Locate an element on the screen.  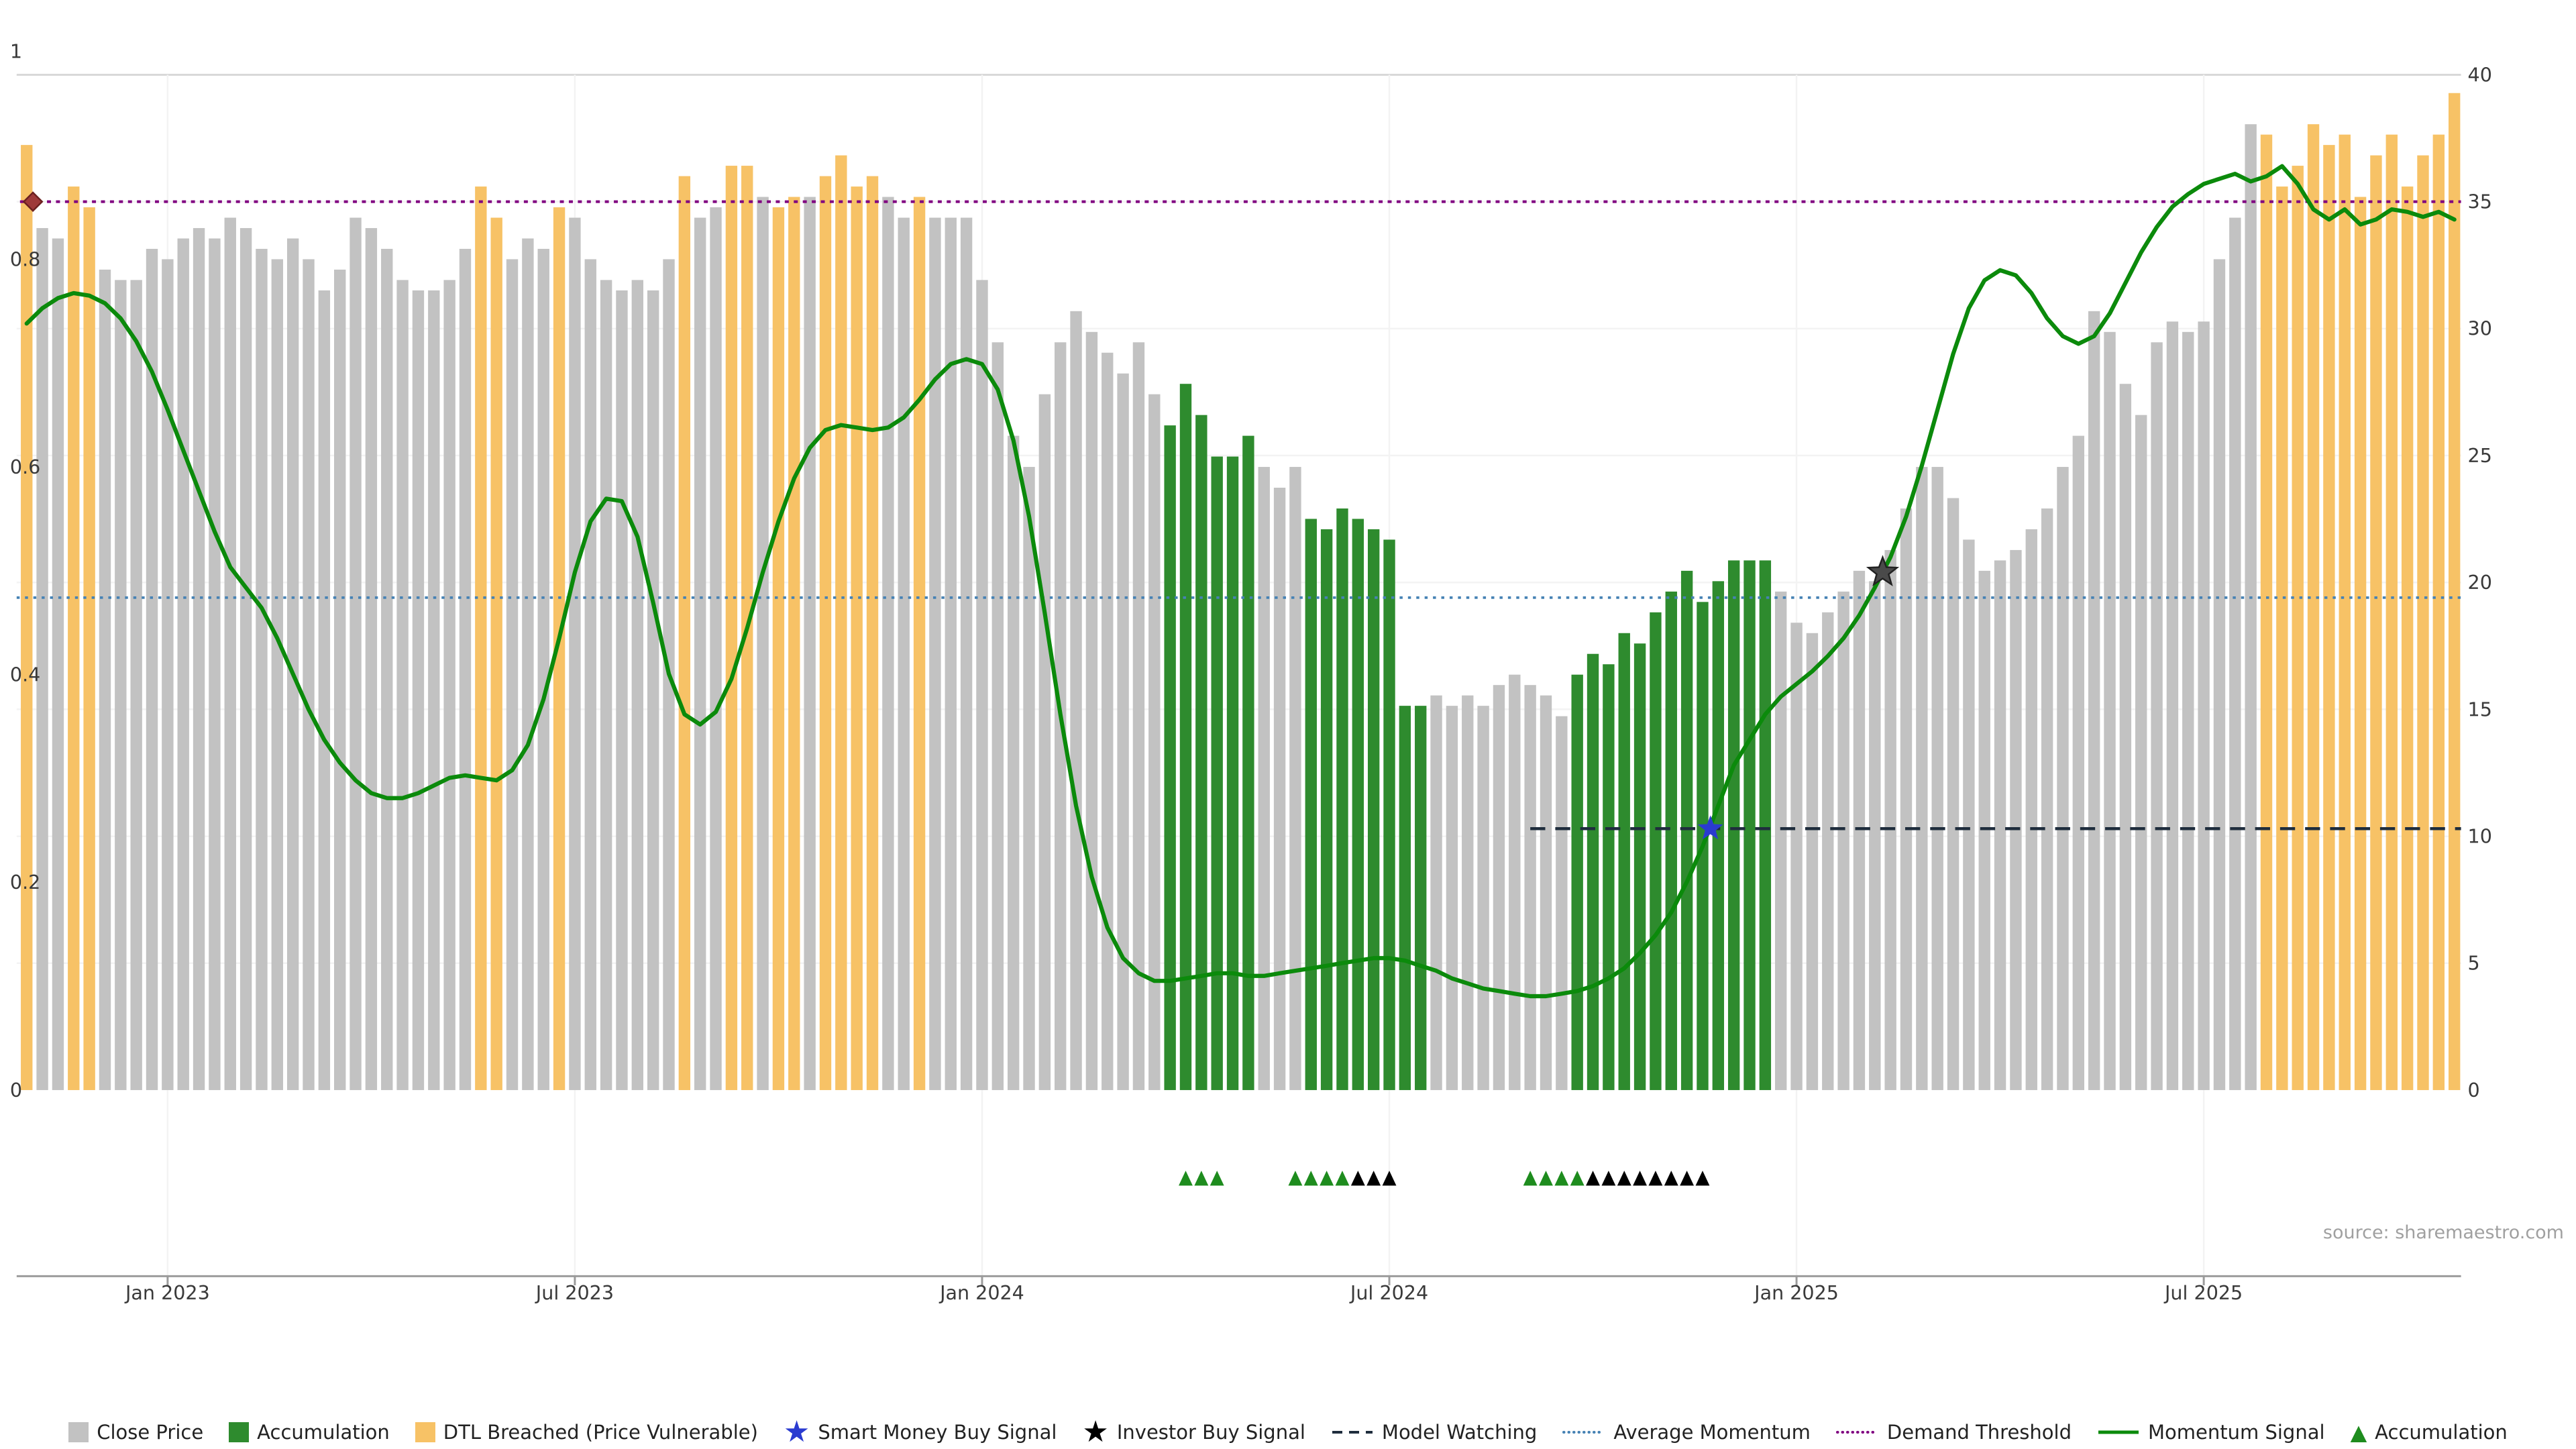
legend-label-accumulation-2: Accumulation is located at coordinates (2441, 1432).